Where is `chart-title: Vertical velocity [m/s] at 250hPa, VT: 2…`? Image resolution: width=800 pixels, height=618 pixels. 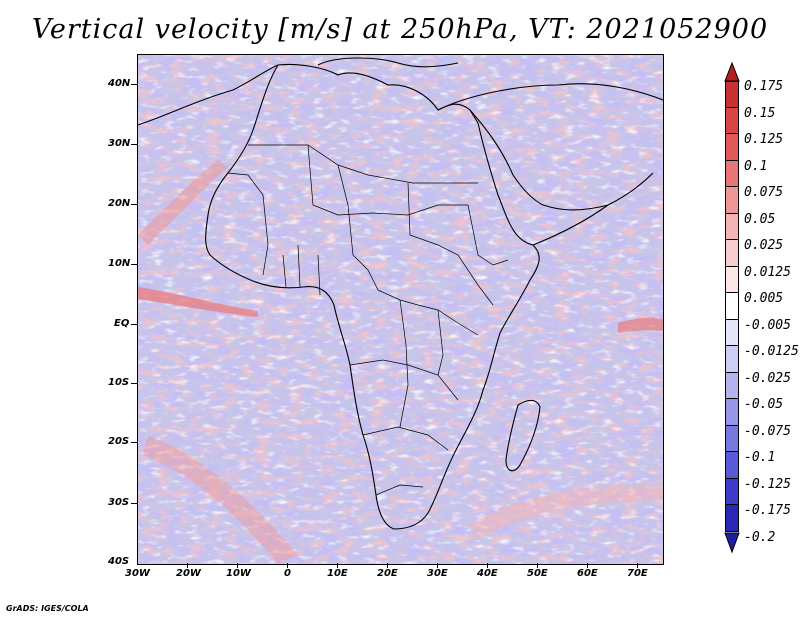
chart-title: Vertical velocity [m/s] at 250hPa, VT: 2… is located at coordinates (400, 29).